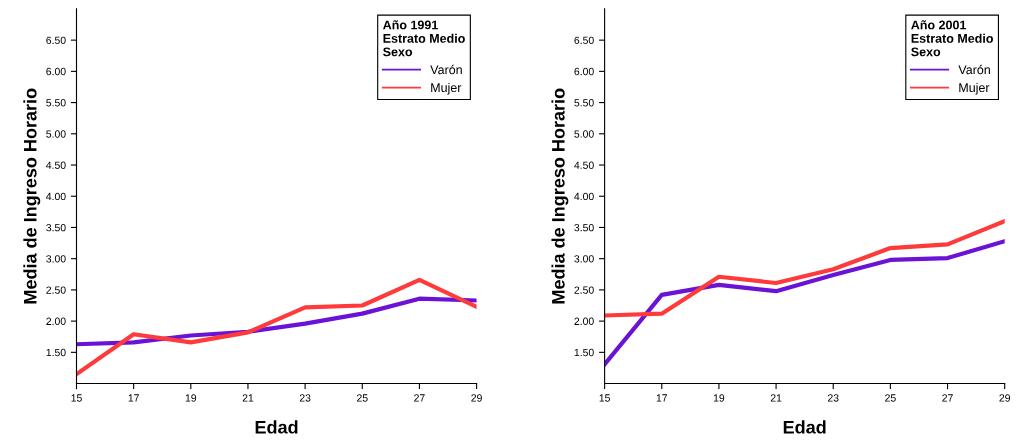  Describe the element at coordinates (952, 38) in the screenshot. I see `legend-title: Año 2001 Estrato Medio Sexo` at that location.